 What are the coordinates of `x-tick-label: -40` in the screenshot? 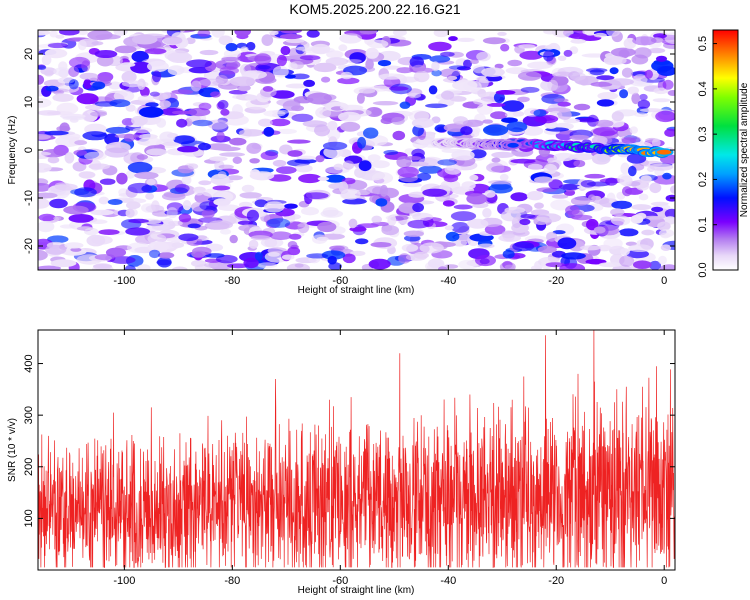 It's located at (448, 581).